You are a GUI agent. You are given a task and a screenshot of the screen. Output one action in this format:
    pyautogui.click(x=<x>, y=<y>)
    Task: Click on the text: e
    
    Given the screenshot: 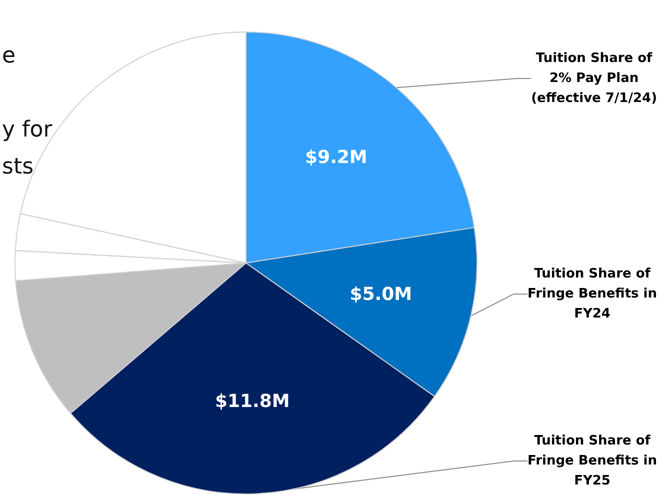 What is the action you would take?
    pyautogui.click(x=9, y=56)
    